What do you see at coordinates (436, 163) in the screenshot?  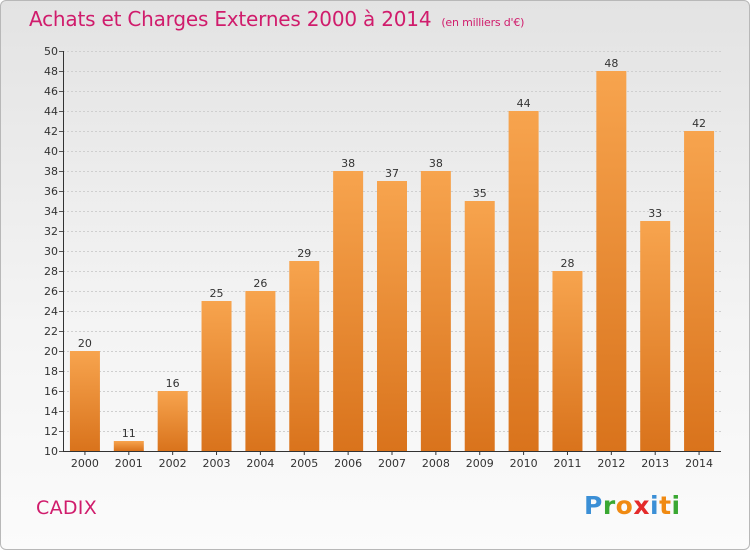 I see `data-label-2008: 38` at bounding box center [436, 163].